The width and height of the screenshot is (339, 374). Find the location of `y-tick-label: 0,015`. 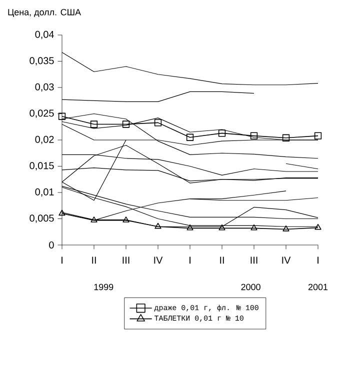

y-tick-label: 0,015 is located at coordinates (42, 166).